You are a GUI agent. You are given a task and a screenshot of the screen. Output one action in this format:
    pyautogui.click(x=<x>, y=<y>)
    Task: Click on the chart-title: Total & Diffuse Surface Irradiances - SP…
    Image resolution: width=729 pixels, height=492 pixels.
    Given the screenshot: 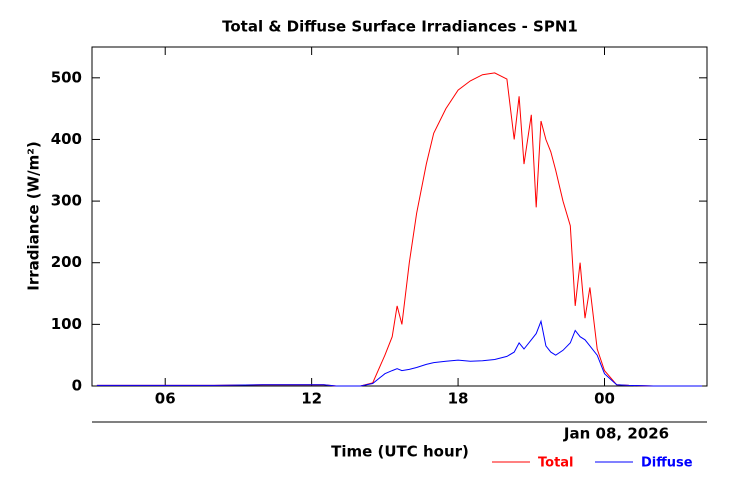 What is the action you would take?
    pyautogui.click(x=400, y=27)
    